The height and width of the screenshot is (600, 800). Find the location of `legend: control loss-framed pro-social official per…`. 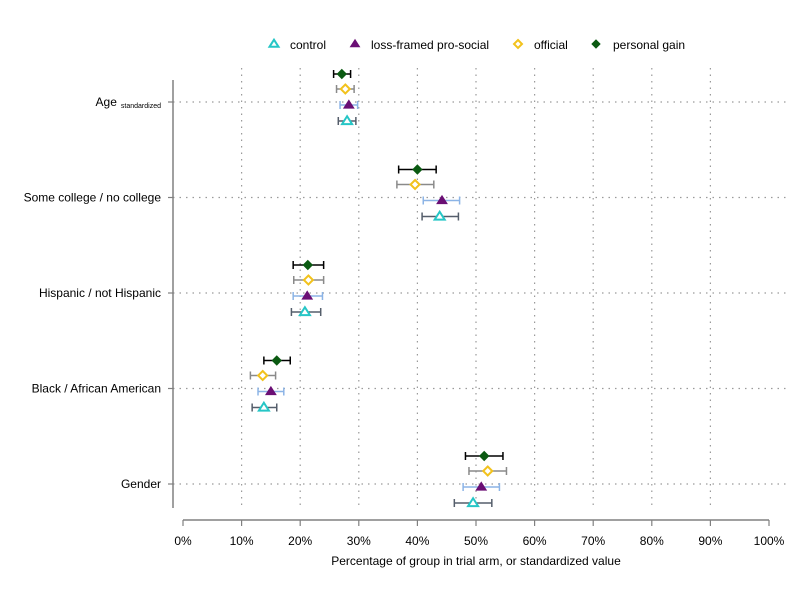

legend: control loss-framed pro-social official per… is located at coordinates (476, 44).